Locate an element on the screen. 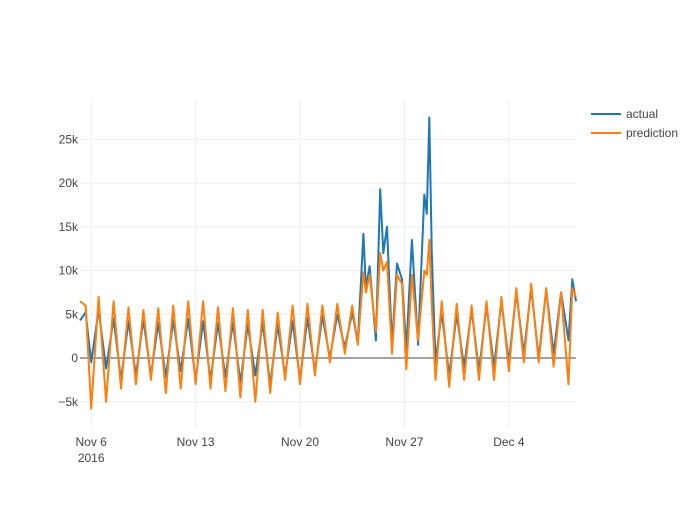  x-tick-label: Nov 20 is located at coordinates (300, 442).